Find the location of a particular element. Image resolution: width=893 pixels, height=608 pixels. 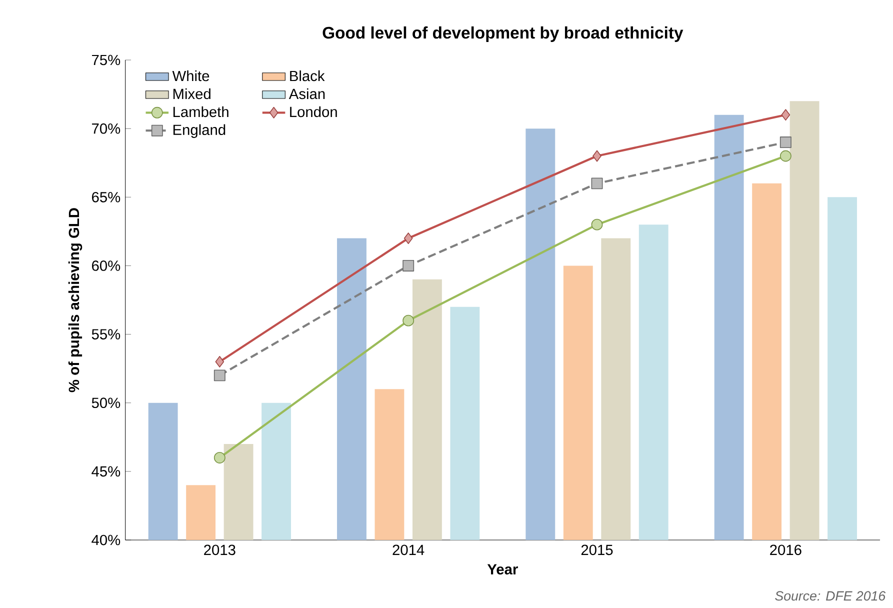

y-tick-label: 40% is located at coordinates (106, 540).